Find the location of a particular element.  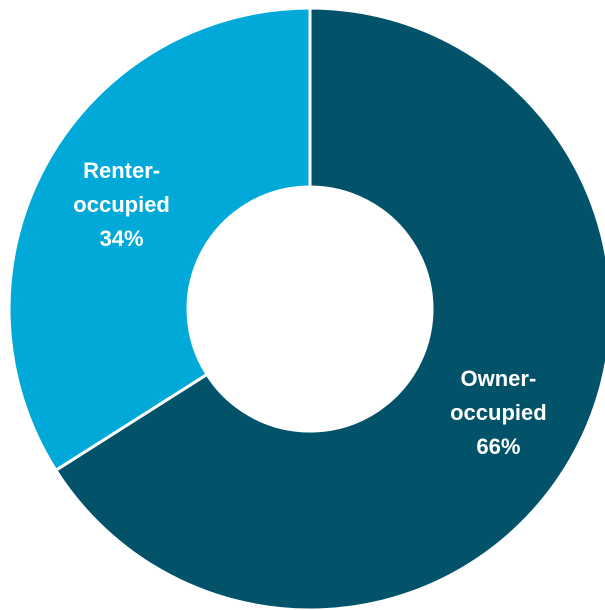

slice-label: Renter-occupied 34% is located at coordinates (122, 205).